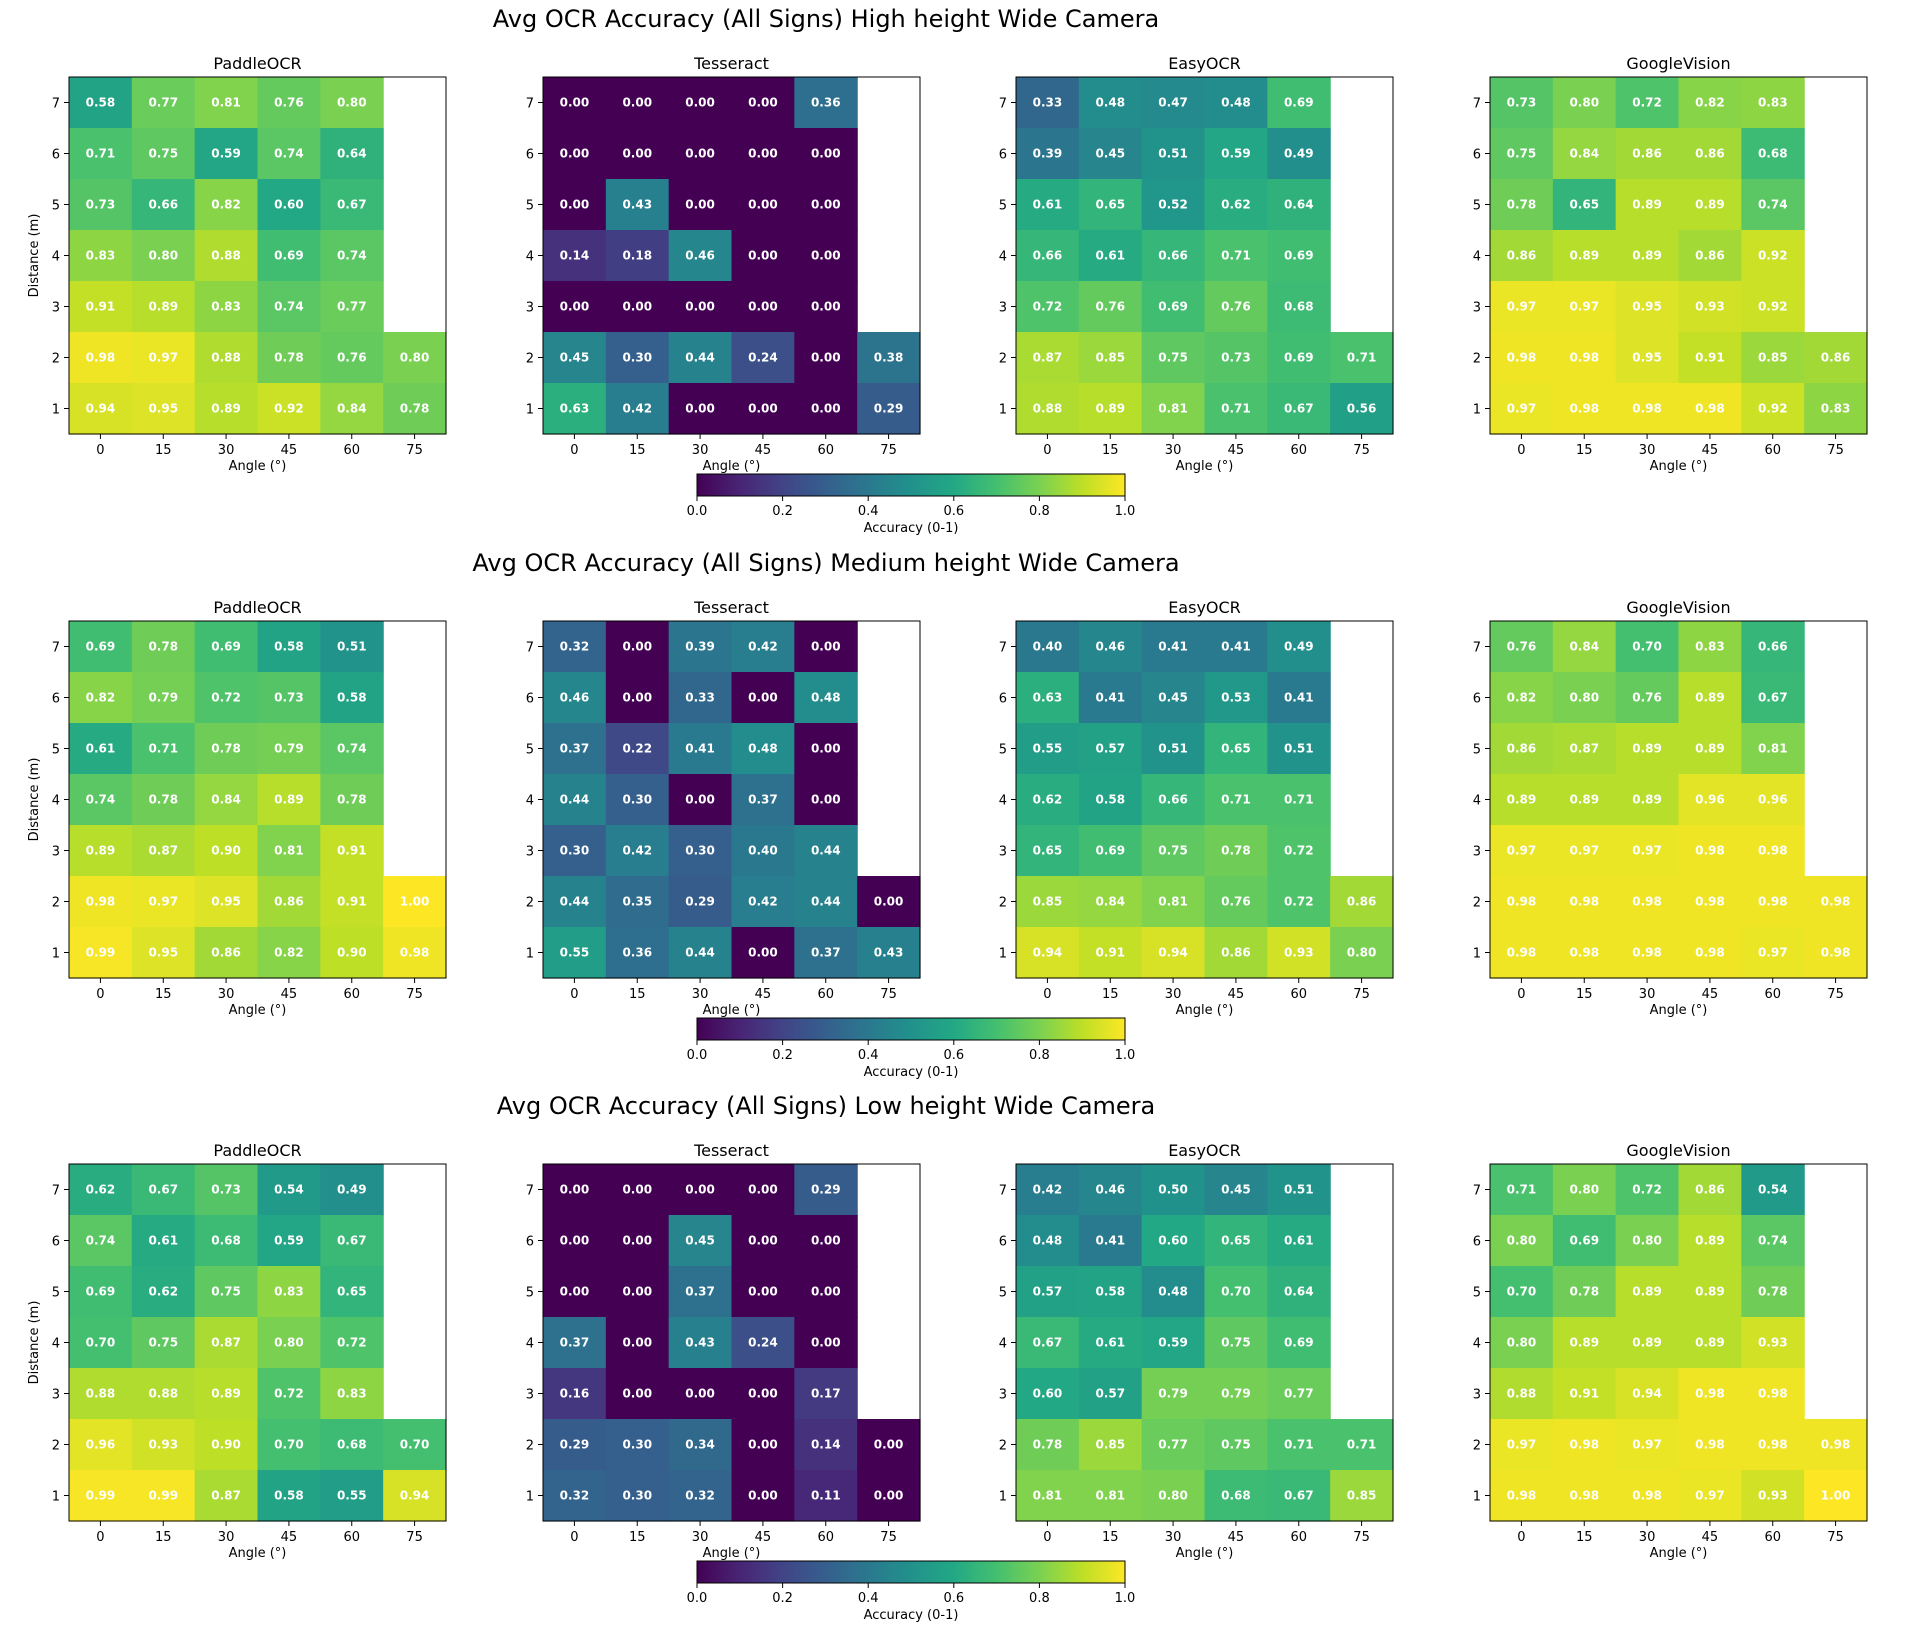  I want to click on y-axis-label: Distance (m), so click(34, 1343).